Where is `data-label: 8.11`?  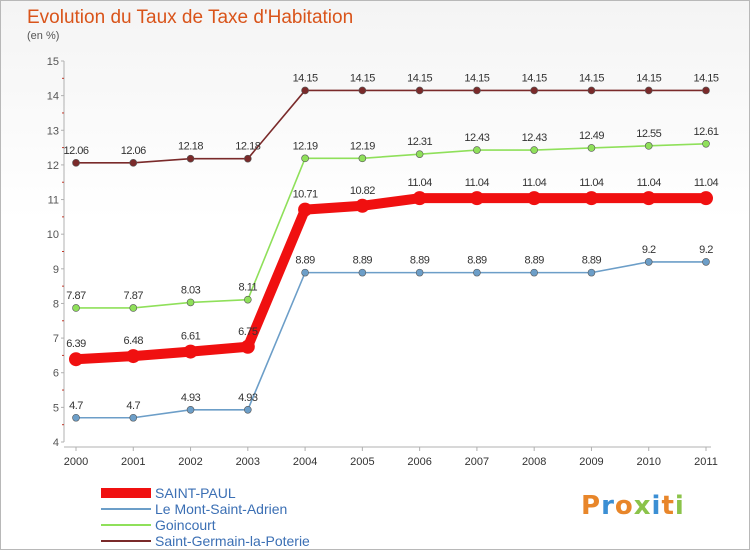 data-label: 8.11 is located at coordinates (248, 288).